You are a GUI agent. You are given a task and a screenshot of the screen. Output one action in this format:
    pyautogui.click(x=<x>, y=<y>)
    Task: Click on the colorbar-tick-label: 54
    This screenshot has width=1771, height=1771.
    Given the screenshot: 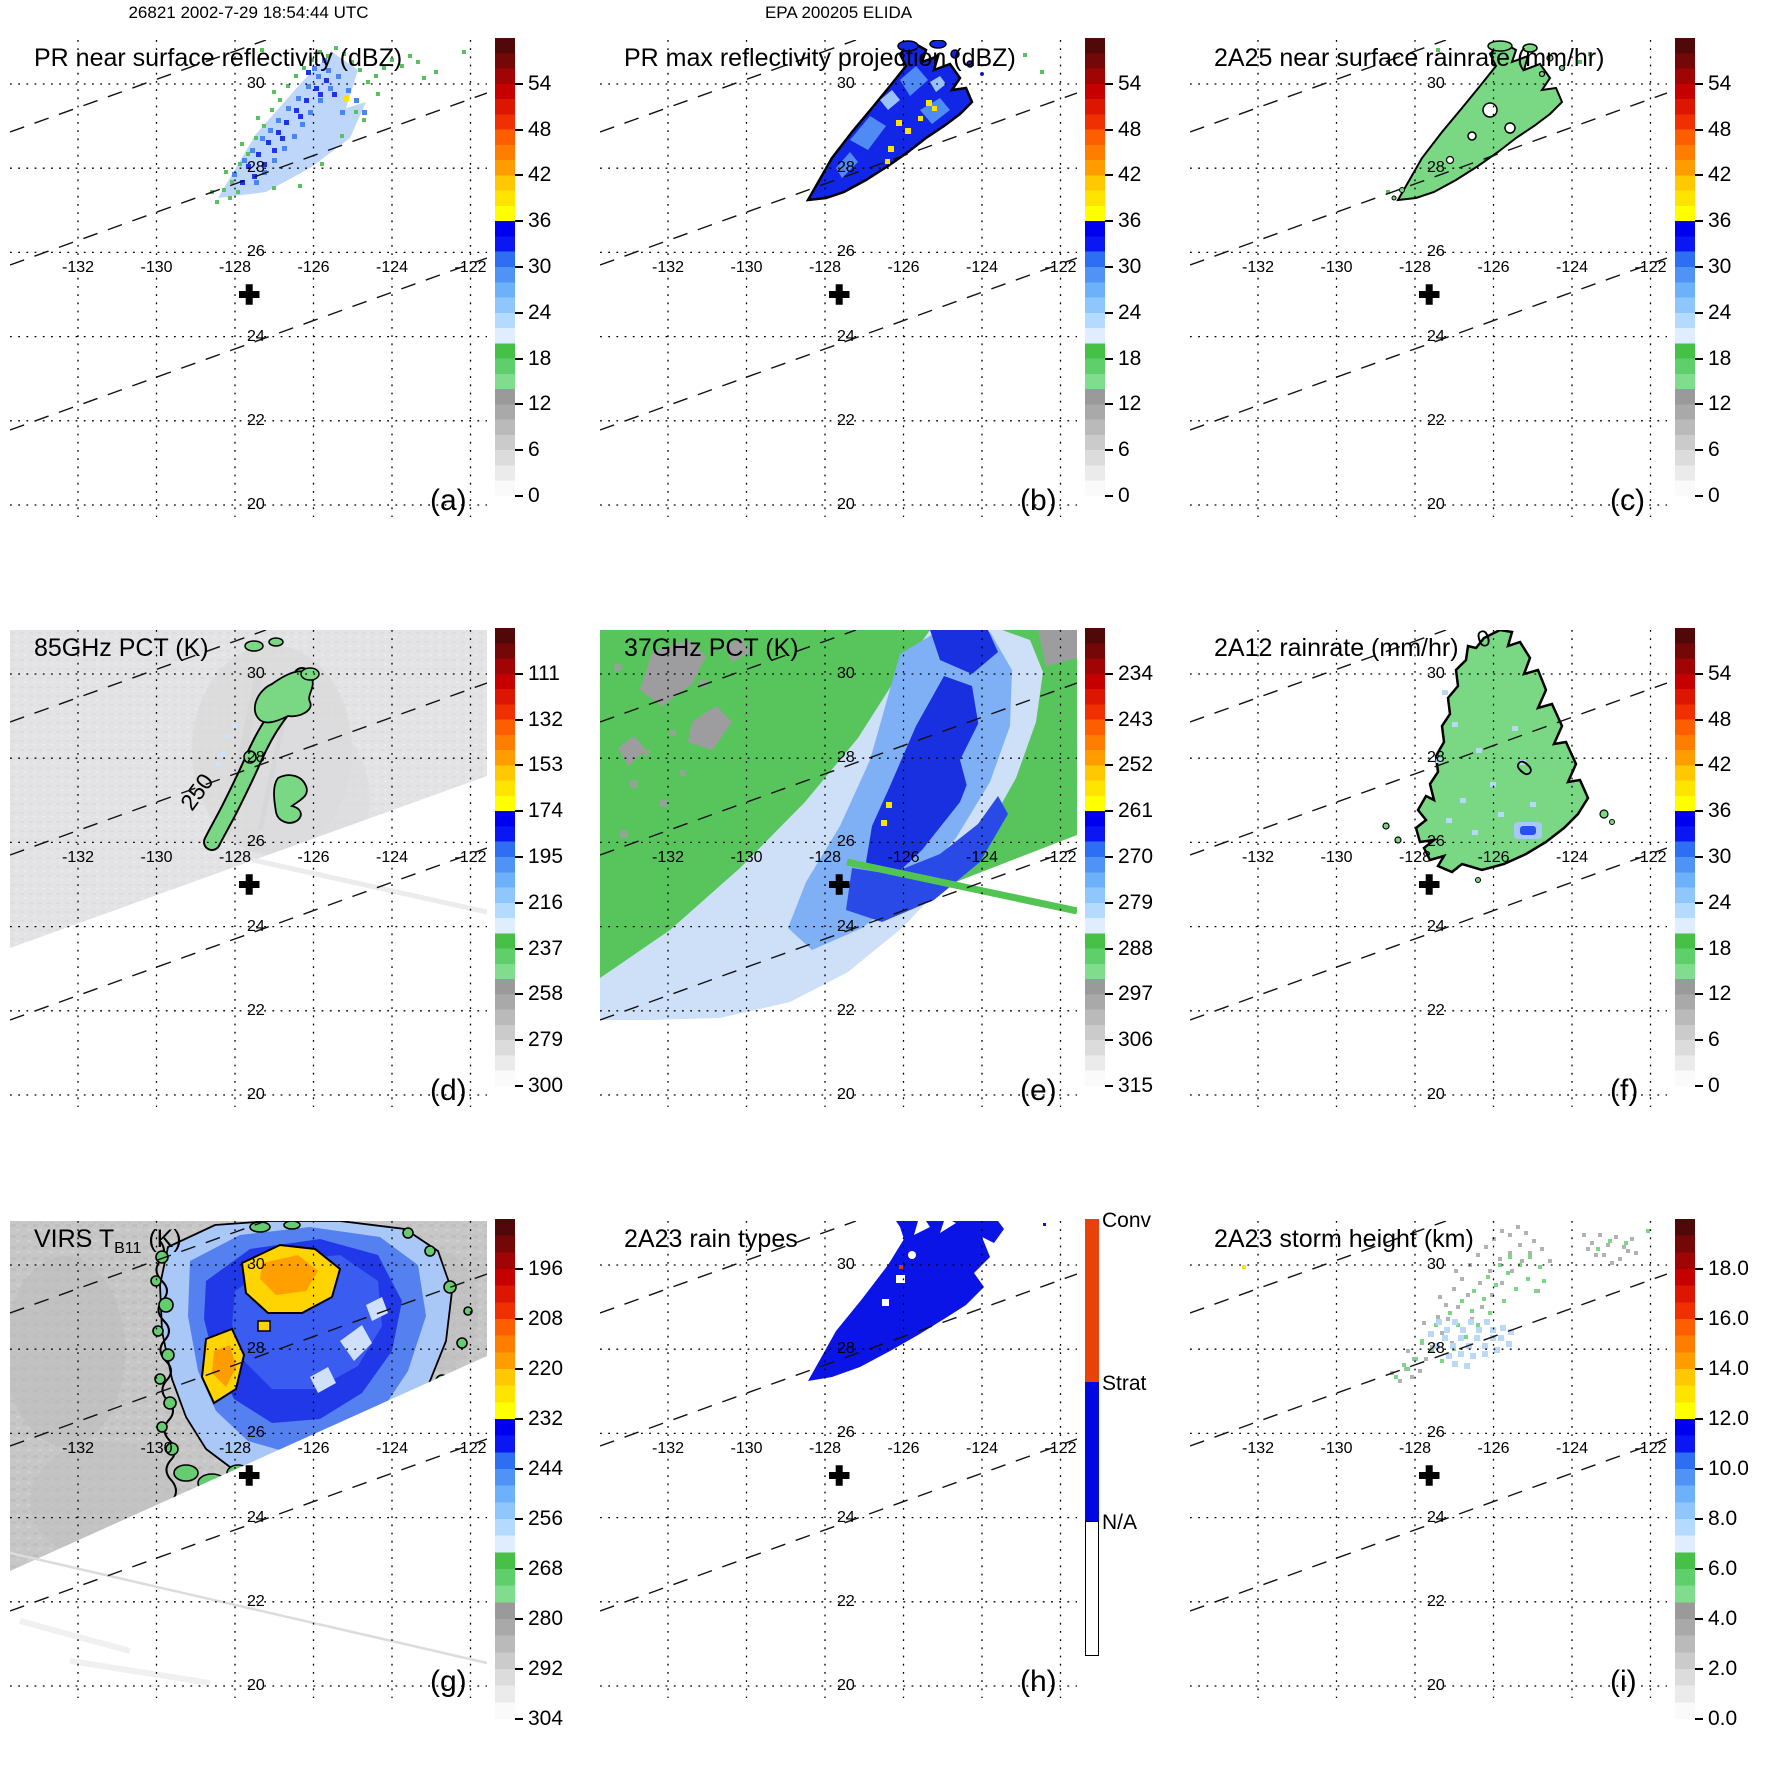 What is the action you would take?
    pyautogui.click(x=1720, y=83)
    